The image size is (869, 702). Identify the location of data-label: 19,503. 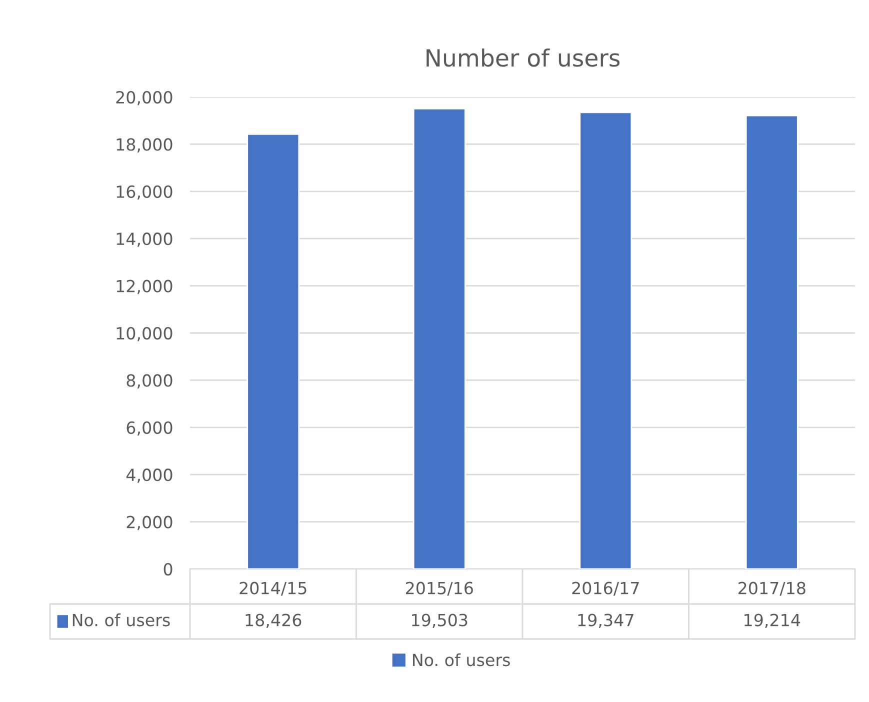
(440, 621).